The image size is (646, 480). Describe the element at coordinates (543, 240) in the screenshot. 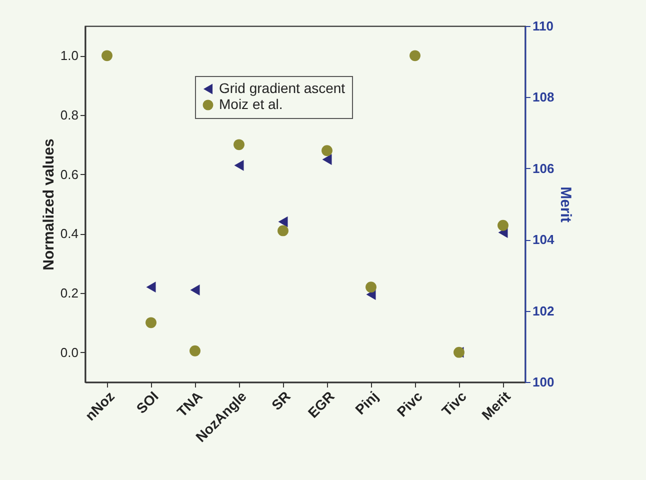

I see `y2-tick-label: 104` at that location.